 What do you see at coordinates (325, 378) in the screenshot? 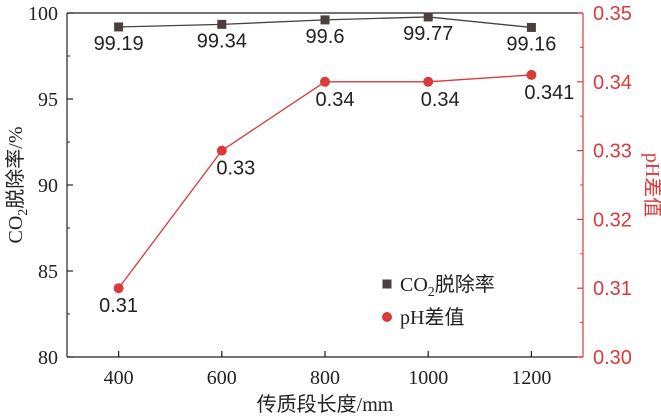
I see `x-tick-label: 800` at bounding box center [325, 378].